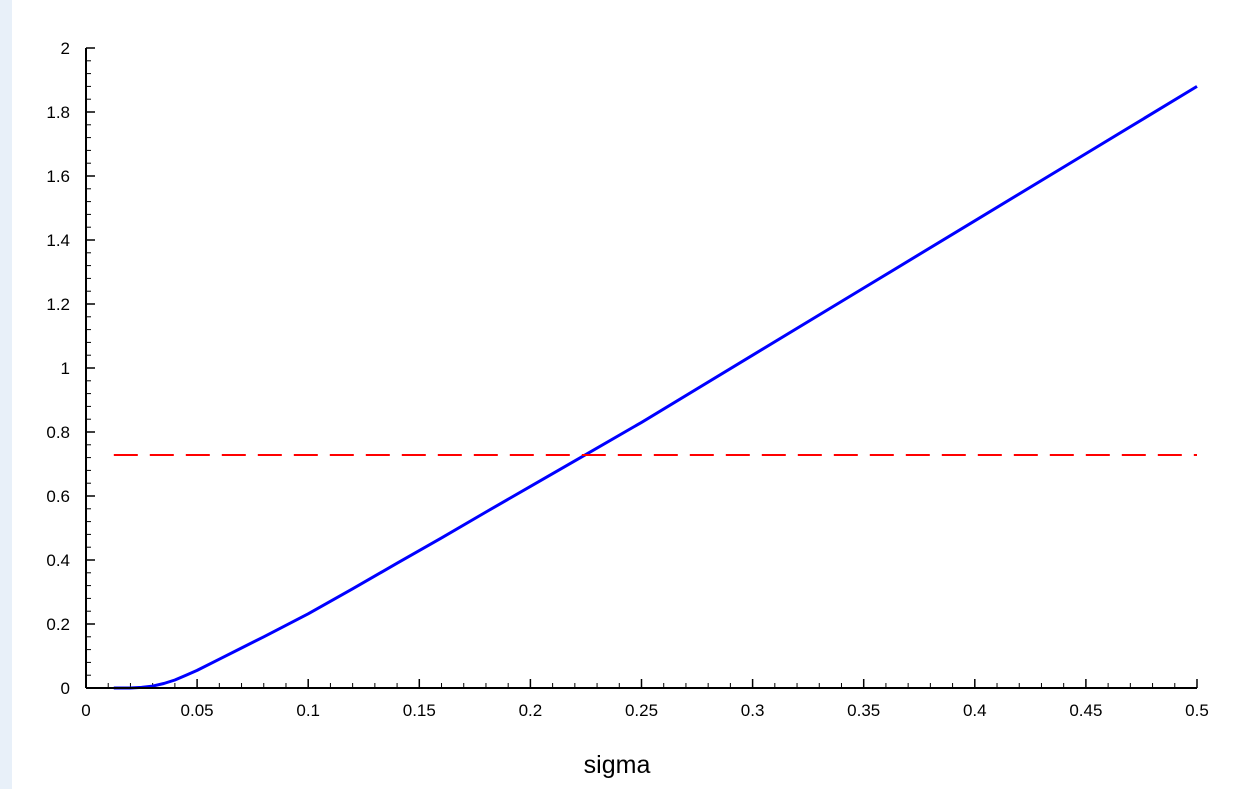 Image resolution: width=1243 pixels, height=789 pixels. What do you see at coordinates (1085, 710) in the screenshot?
I see `x-tick-label: 0.45` at bounding box center [1085, 710].